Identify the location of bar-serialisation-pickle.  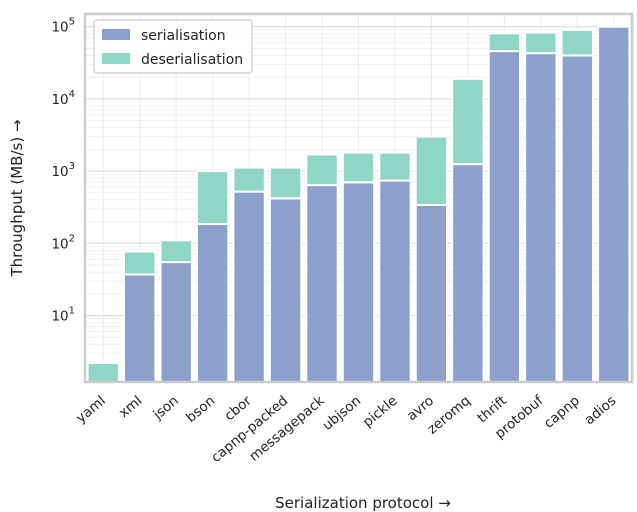
(395, 281).